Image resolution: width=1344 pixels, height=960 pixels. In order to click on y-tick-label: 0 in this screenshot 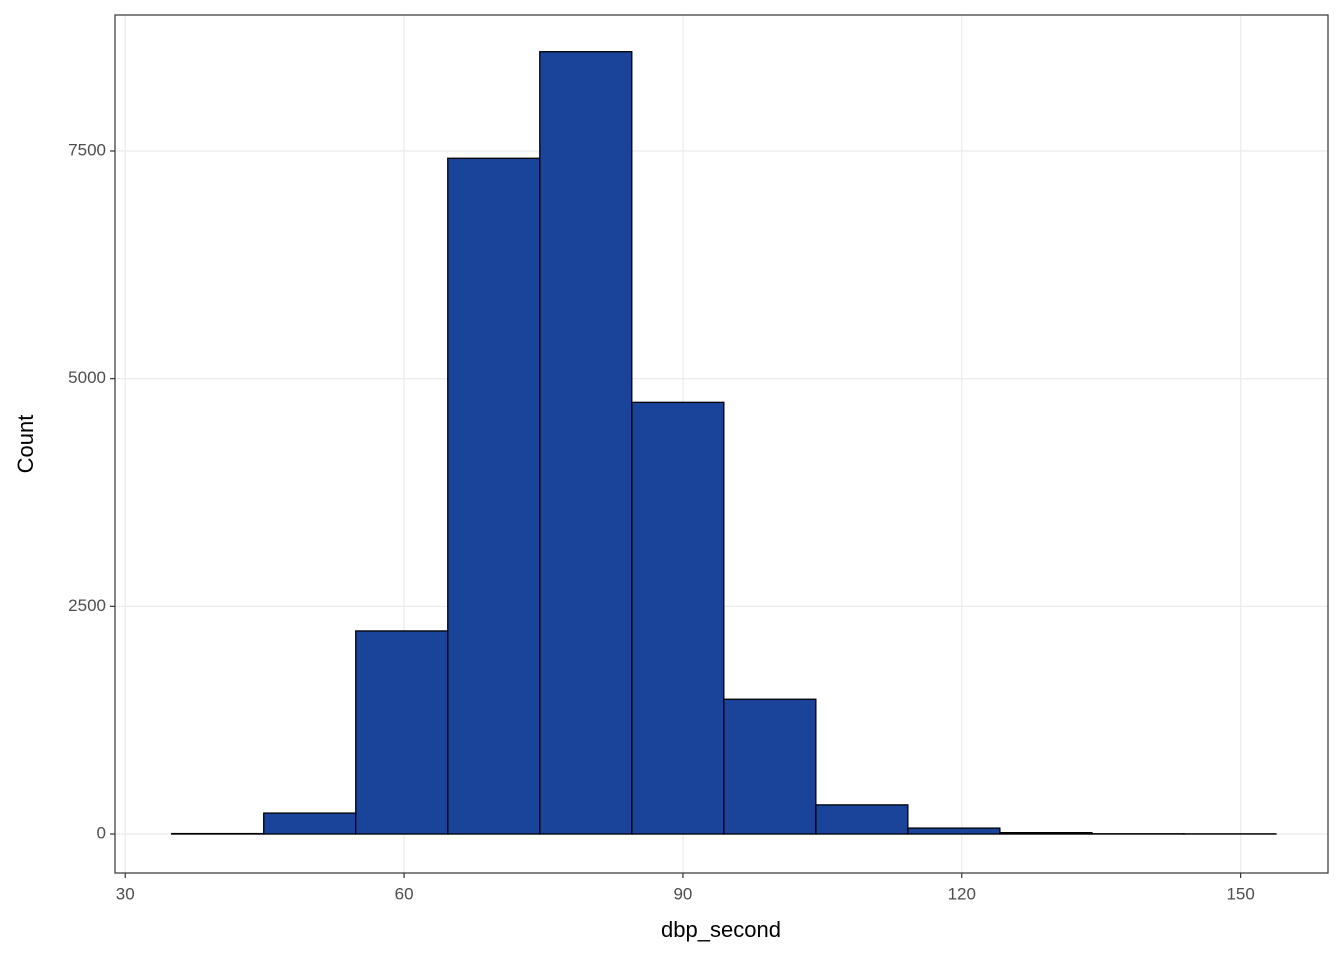, I will do `click(101, 833)`.